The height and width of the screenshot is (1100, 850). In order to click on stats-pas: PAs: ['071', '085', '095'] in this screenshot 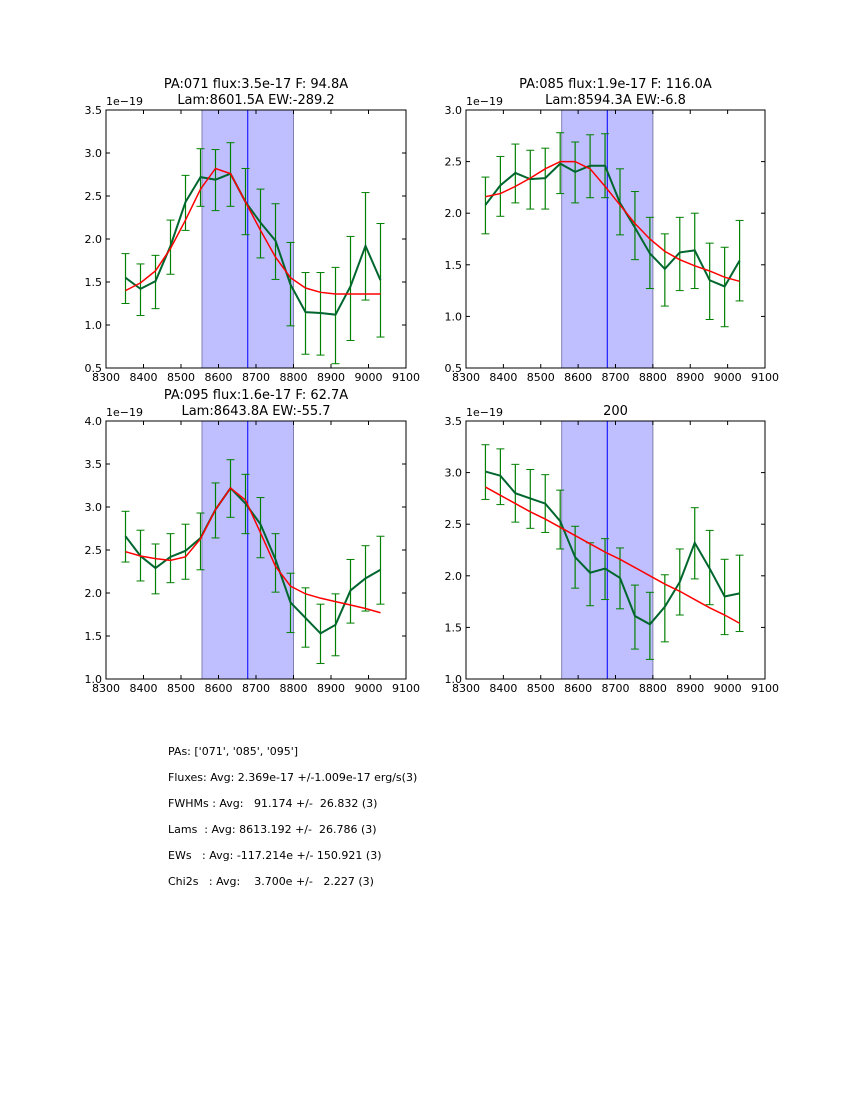, I will do `click(233, 751)`.